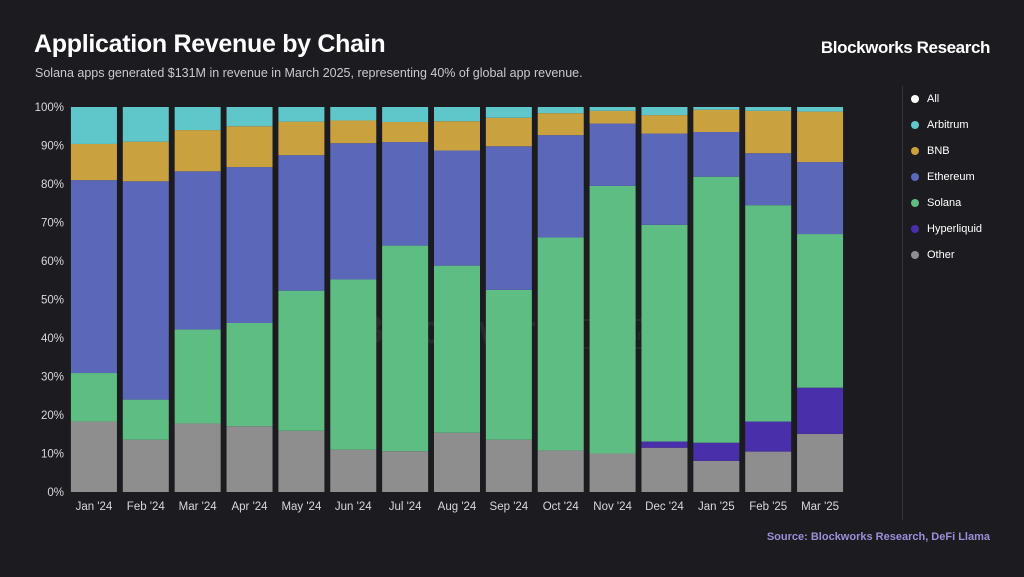 The width and height of the screenshot is (1024, 577). What do you see at coordinates (457, 507) in the screenshot?
I see `x-tick-label: Aug '24` at bounding box center [457, 507].